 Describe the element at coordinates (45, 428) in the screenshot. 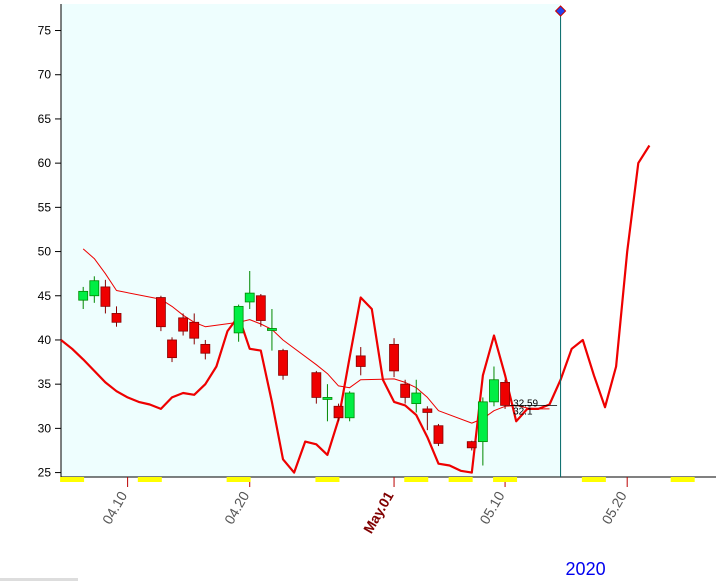

I see `y-tick-label: 30` at that location.